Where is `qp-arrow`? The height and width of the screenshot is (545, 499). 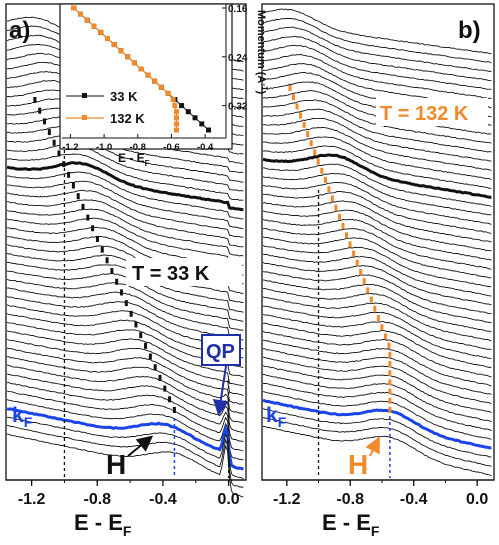 qp-arrow is located at coordinates (220, 390).